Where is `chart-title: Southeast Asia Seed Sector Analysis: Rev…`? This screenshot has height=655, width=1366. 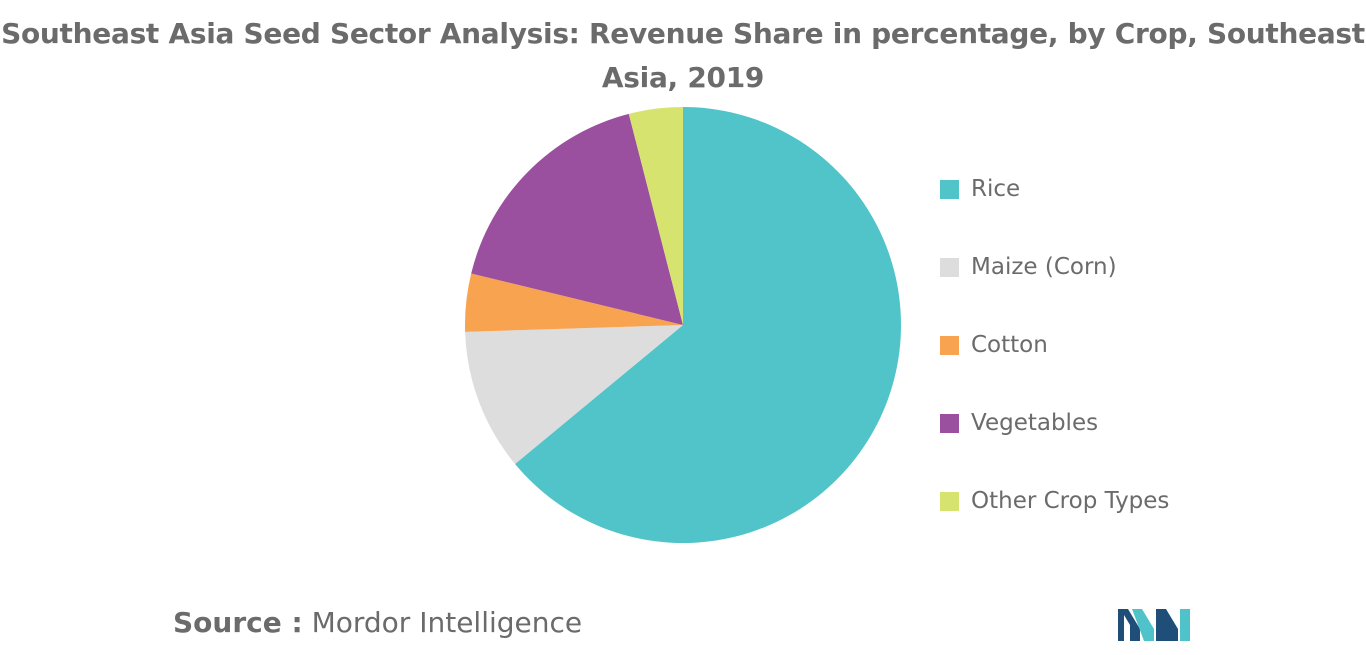 chart-title: Southeast Asia Seed Sector Analysis: Rev… is located at coordinates (683, 56).